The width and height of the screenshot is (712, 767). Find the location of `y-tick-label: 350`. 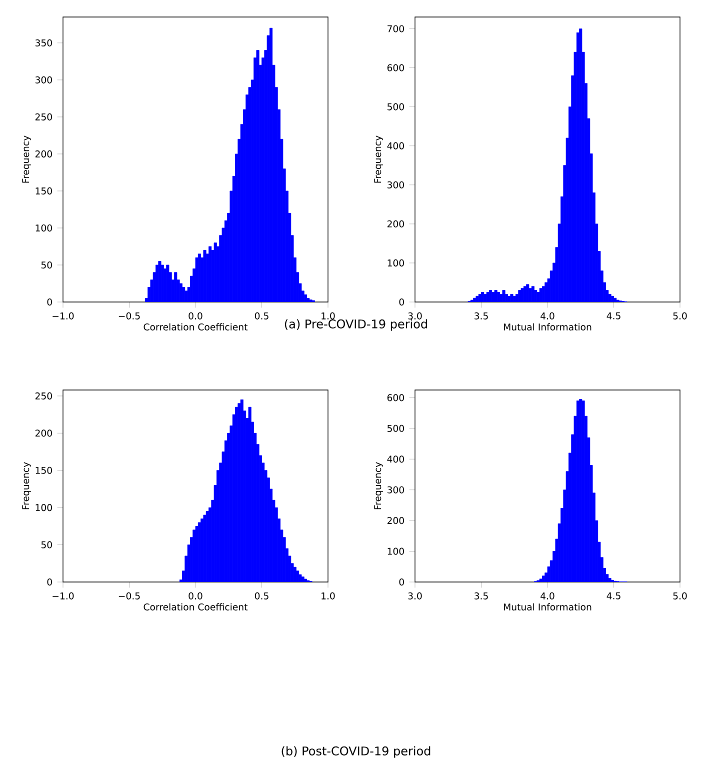

y-tick-label: 350 is located at coordinates (43, 42).